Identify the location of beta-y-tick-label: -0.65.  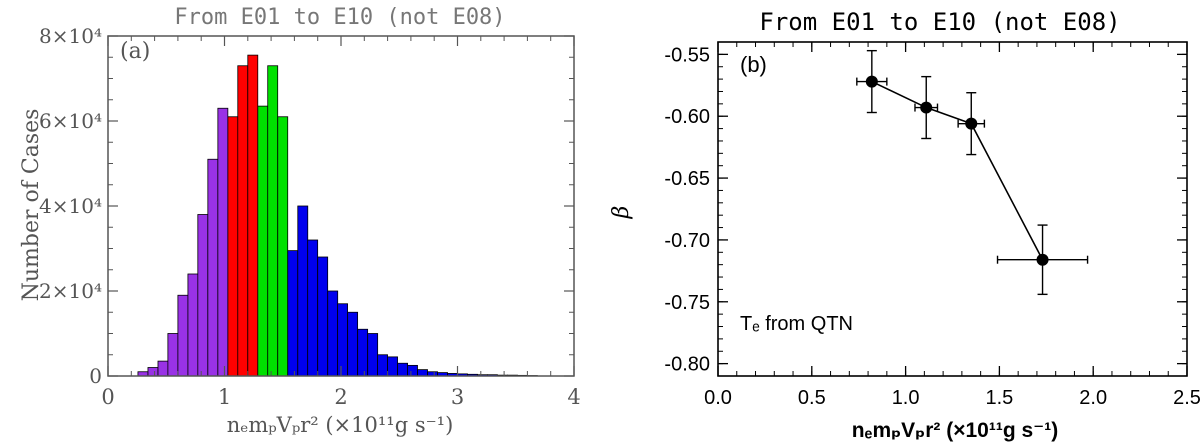
(687, 179).